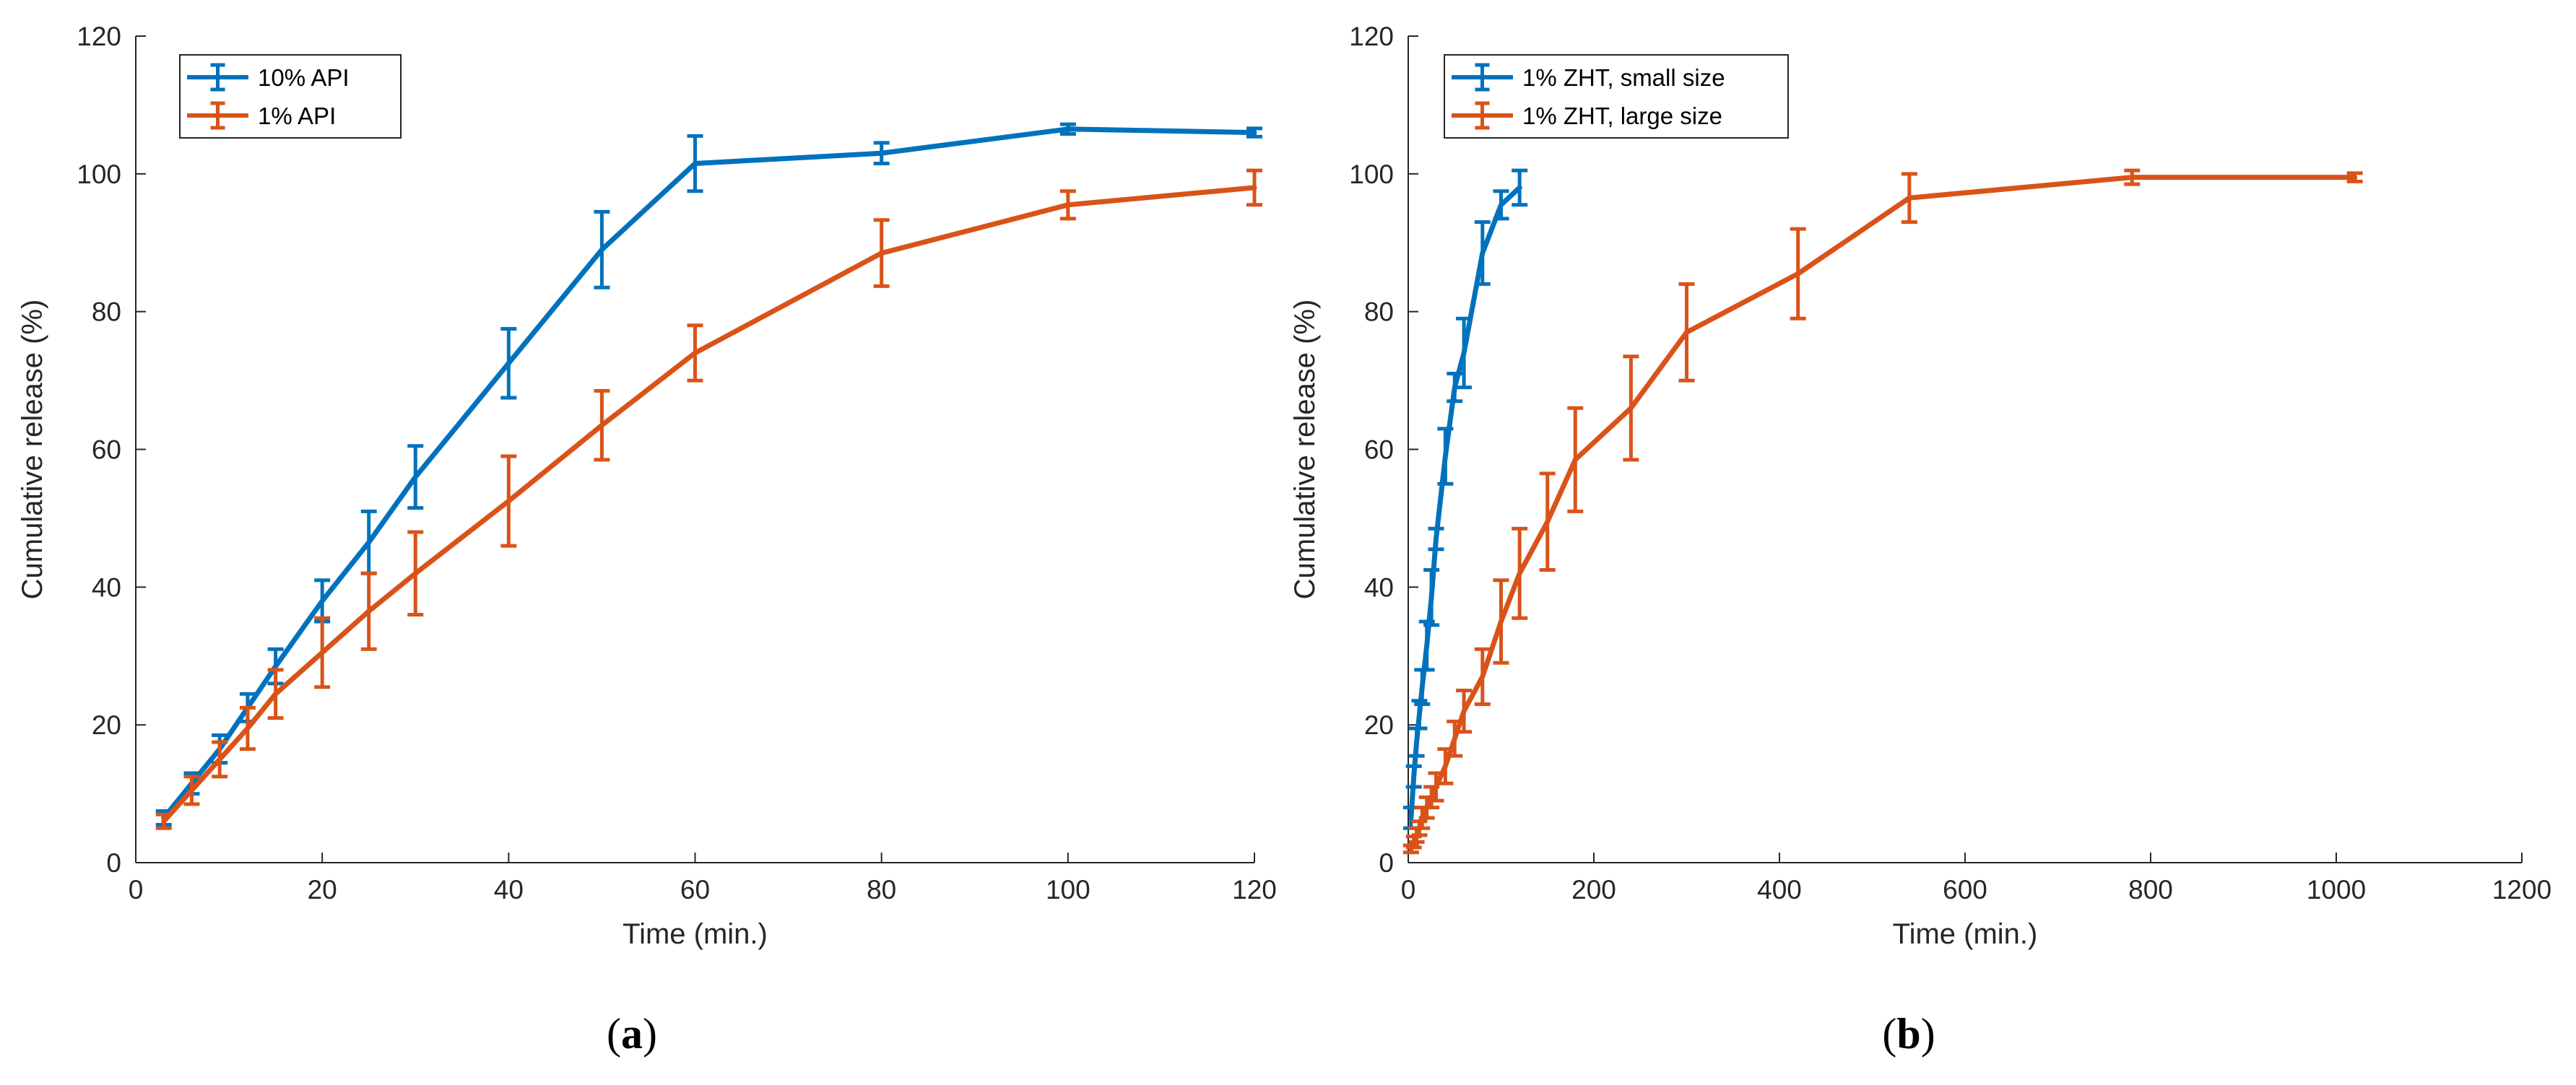  What do you see at coordinates (2521, 890) in the screenshot?
I see `x-tick-label: 1200` at bounding box center [2521, 890].